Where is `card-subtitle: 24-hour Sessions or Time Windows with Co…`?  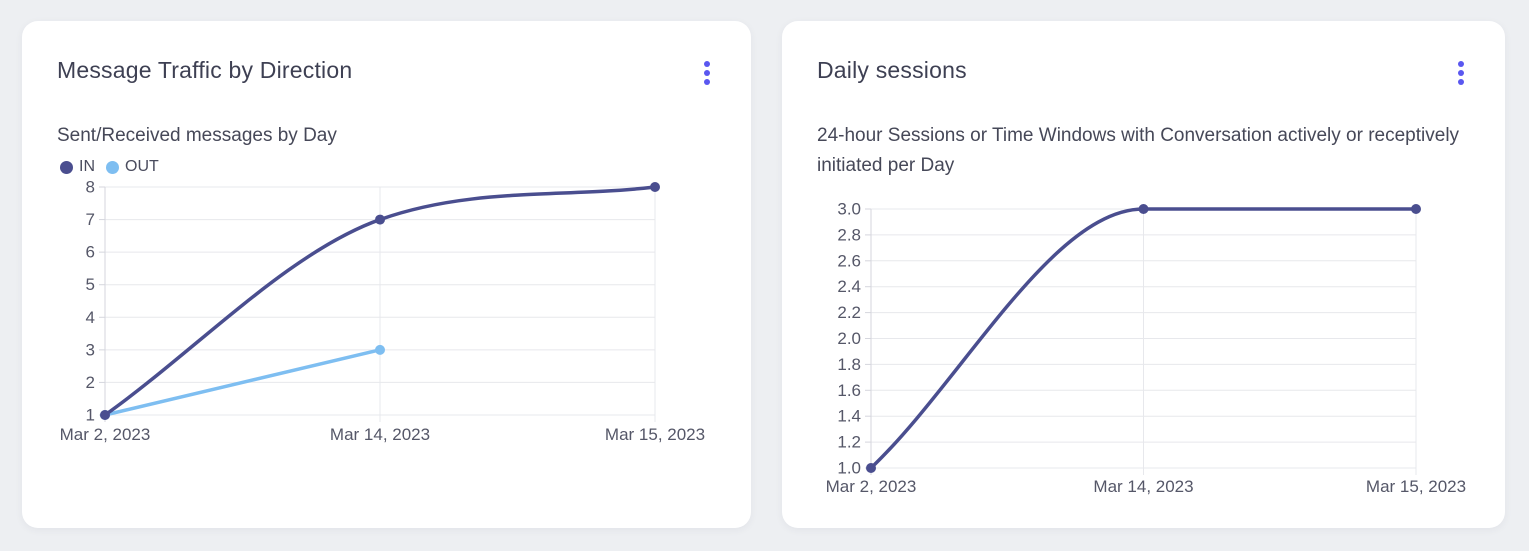
card-subtitle: 24-hour Sessions or Time Windows with Co… is located at coordinates (1138, 150).